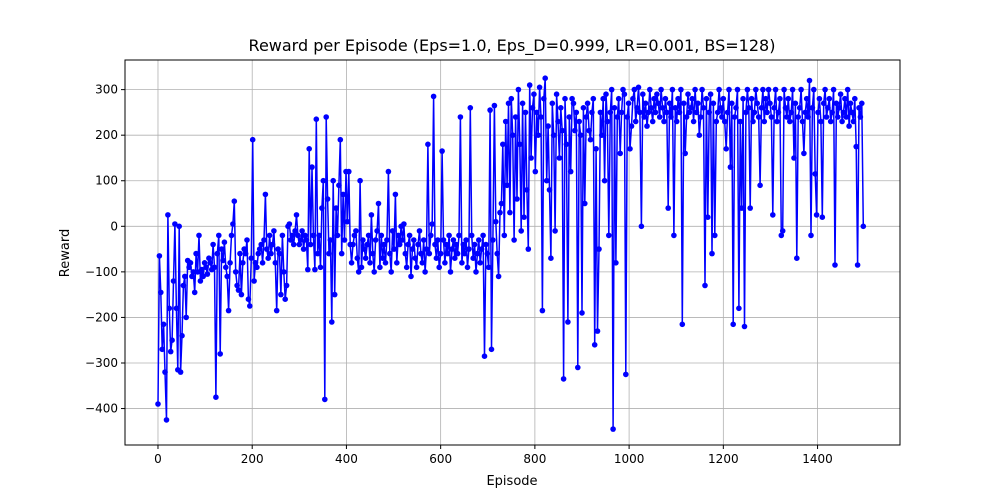  I want to click on x-tick-label: 1400, so click(817, 459).